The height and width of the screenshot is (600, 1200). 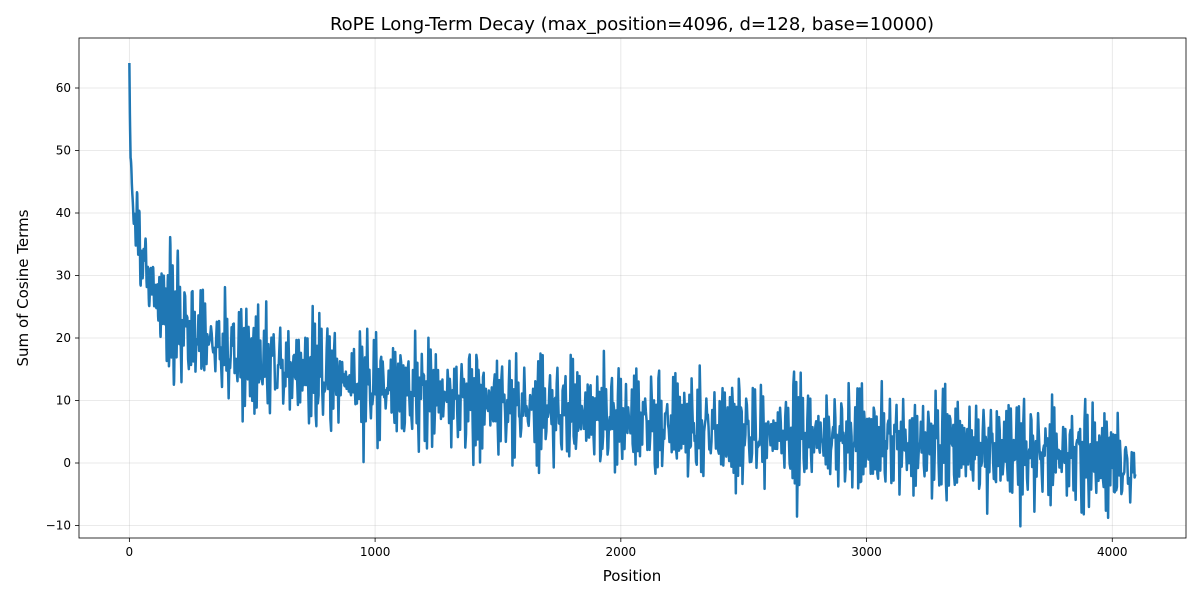 I want to click on y-axis-ticks: −10 0 10 20 30 40 50 60, so click(x=62, y=307).